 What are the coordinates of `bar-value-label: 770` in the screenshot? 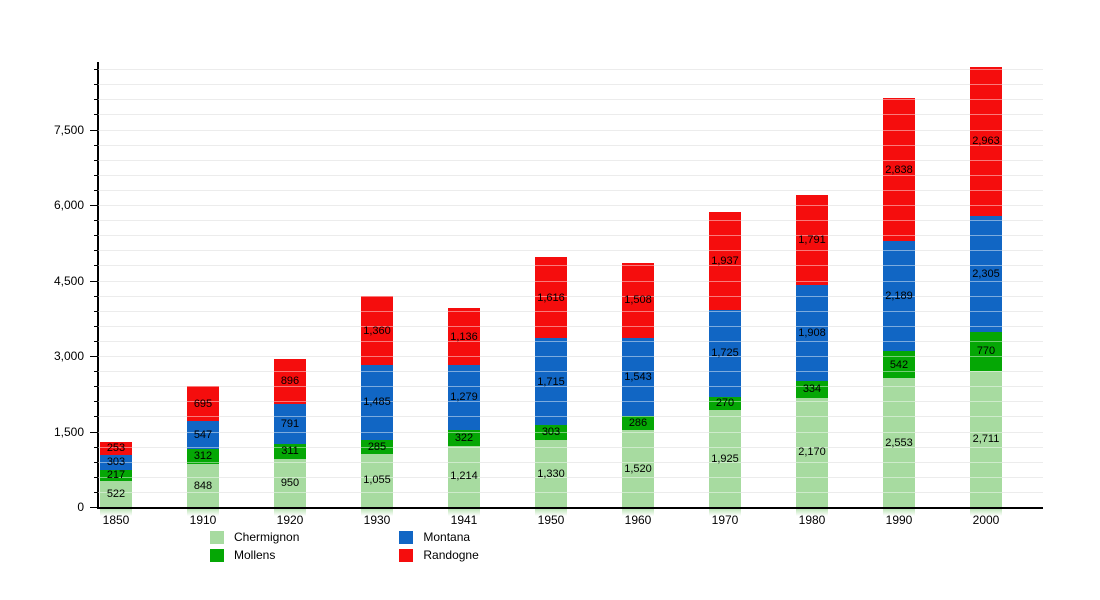 It's located at (986, 351).